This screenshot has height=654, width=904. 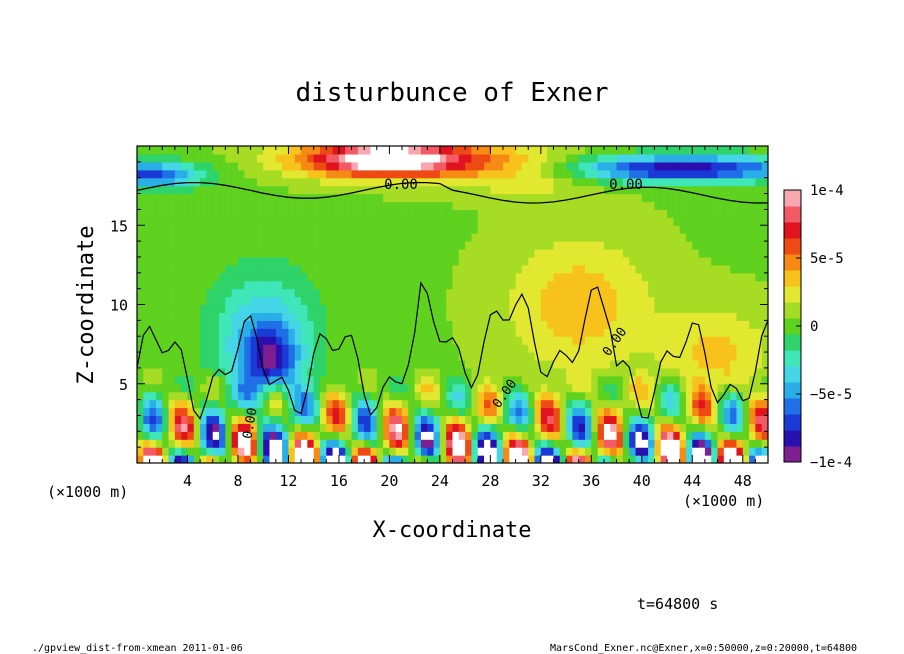 I want to click on colorbar-tick-label: −1e-4, so click(x=831, y=463).